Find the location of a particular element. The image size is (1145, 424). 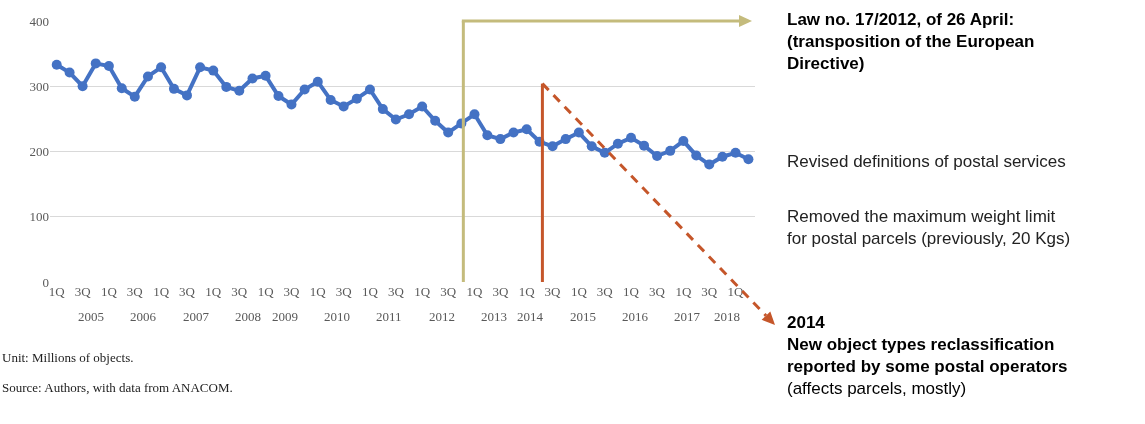

text: Law no. 17/2012, of 26 April: (transposition of the European Directive) is located at coordinates (911, 42).